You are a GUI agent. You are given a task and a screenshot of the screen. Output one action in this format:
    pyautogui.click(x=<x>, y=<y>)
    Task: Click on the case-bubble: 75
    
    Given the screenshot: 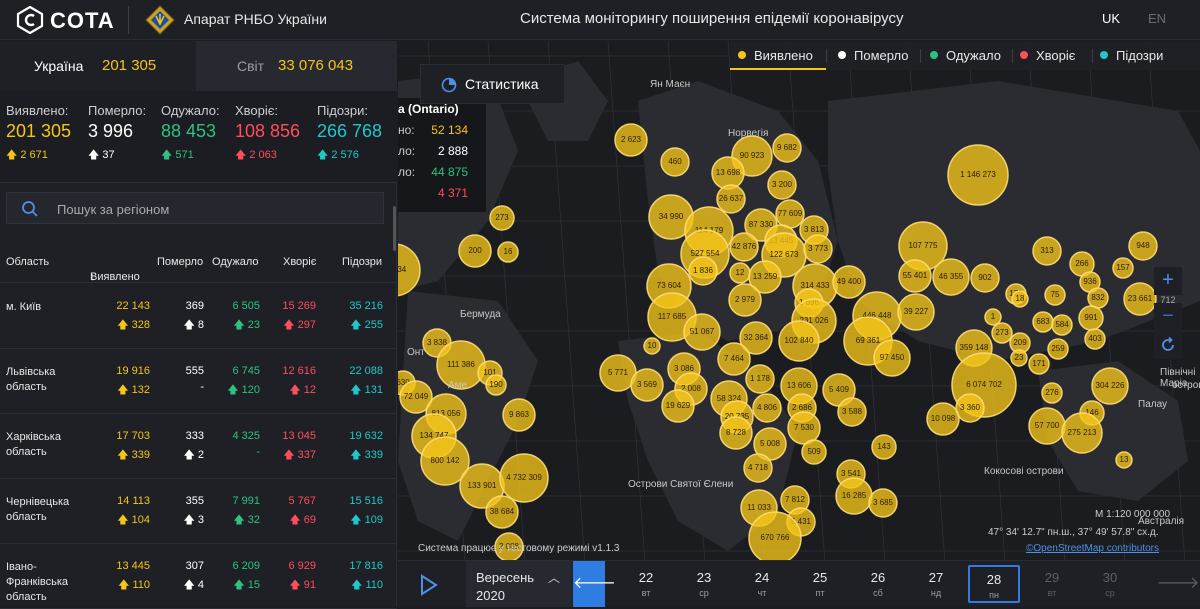 What is the action you would take?
    pyautogui.click(x=1055, y=295)
    